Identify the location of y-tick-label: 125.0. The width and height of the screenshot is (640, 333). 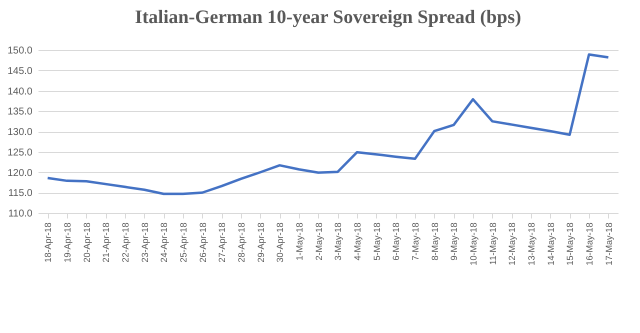
(20, 152).